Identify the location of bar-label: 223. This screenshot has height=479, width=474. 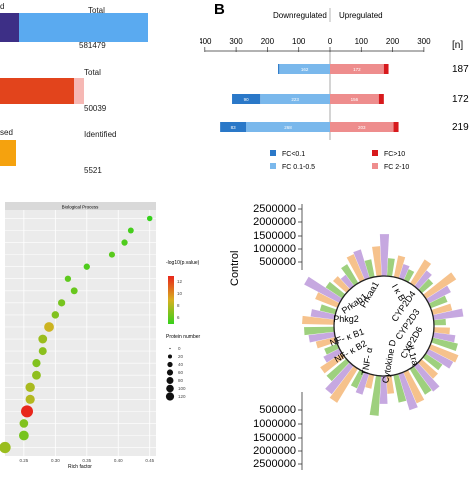
(295, 99).